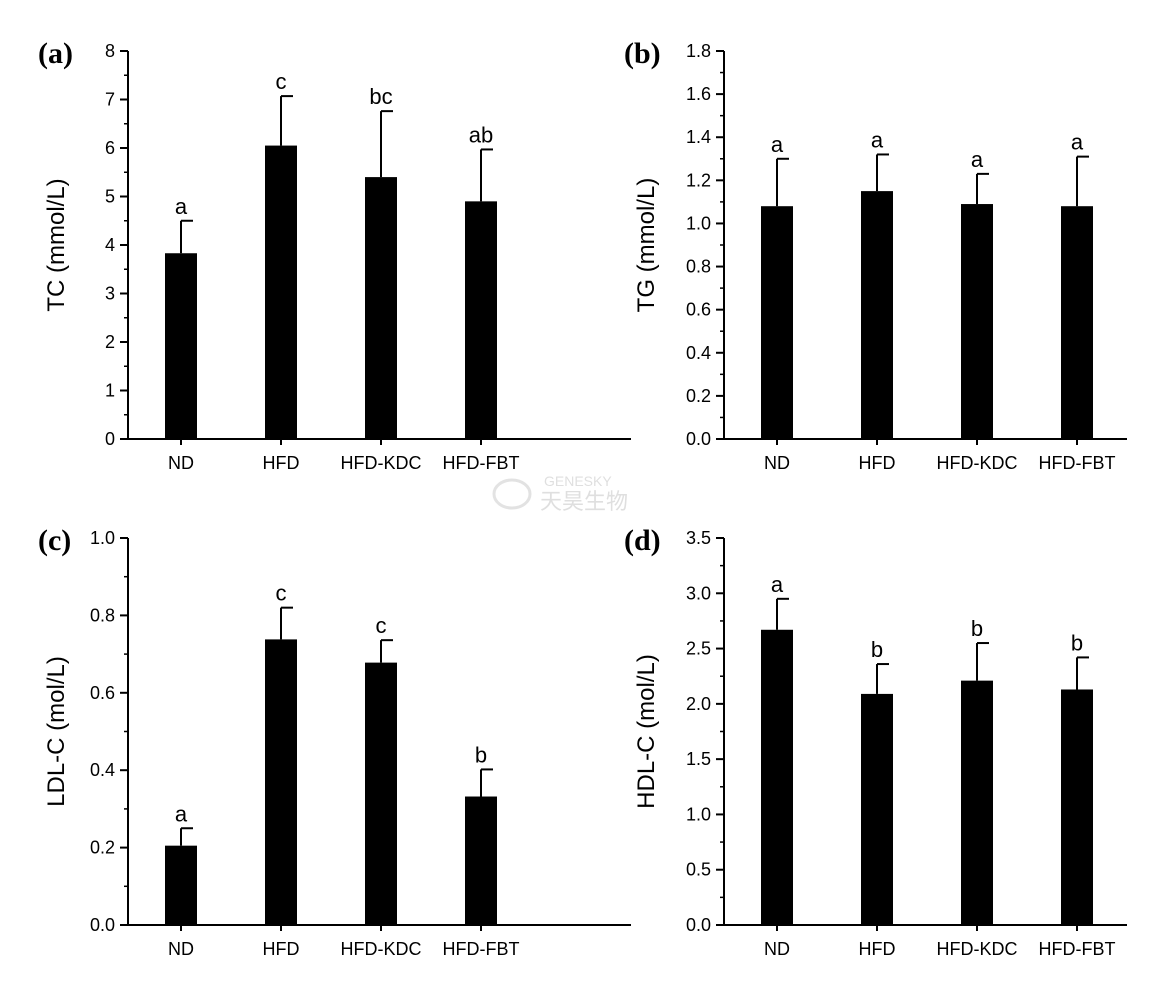 The height and width of the screenshot is (984, 1152). I want to click on panel-label: (b), so click(642, 53).